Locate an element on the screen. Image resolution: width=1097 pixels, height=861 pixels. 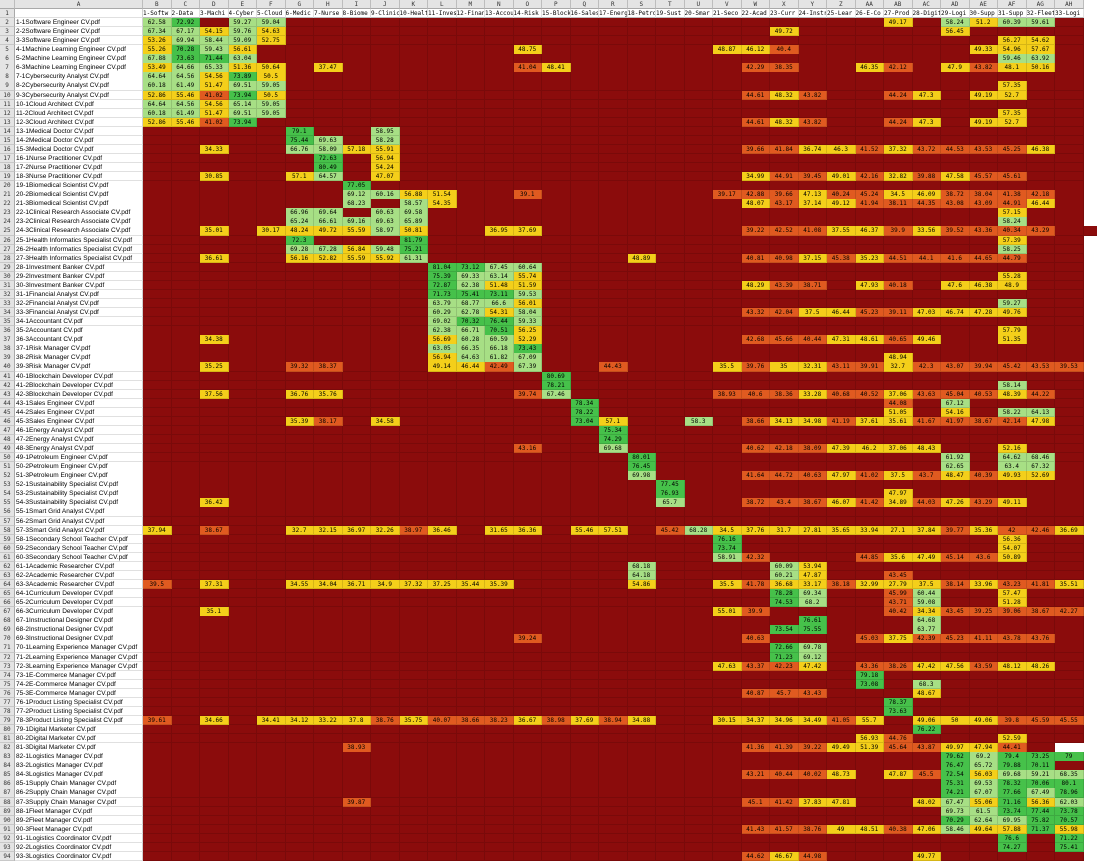
cv-file-label: 5-2Machine Learning Engineer CV.pdf is located at coordinates (79, 59).